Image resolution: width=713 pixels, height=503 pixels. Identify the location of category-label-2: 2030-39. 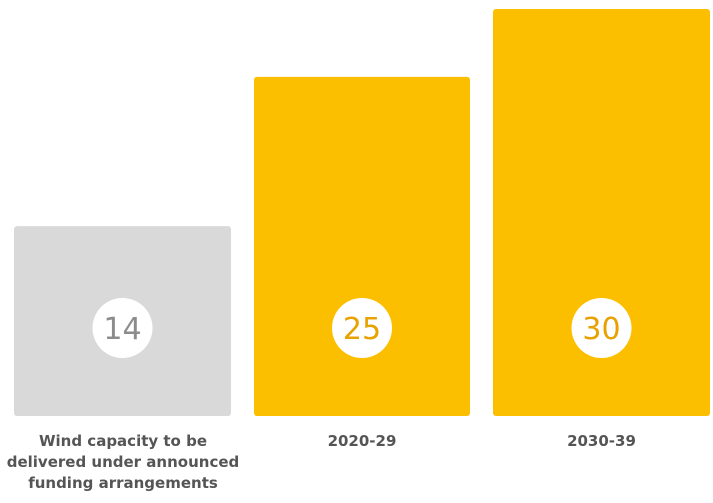
(601, 441).